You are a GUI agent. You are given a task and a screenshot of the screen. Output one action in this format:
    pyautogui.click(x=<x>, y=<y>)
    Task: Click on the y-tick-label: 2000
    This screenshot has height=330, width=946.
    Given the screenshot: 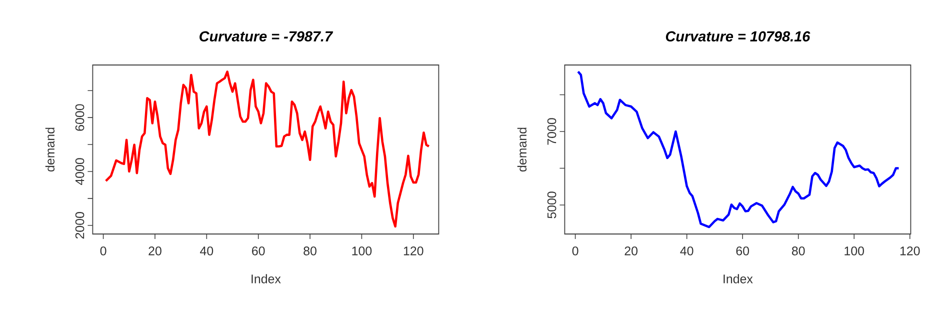 What is the action you would take?
    pyautogui.click(x=79, y=225)
    